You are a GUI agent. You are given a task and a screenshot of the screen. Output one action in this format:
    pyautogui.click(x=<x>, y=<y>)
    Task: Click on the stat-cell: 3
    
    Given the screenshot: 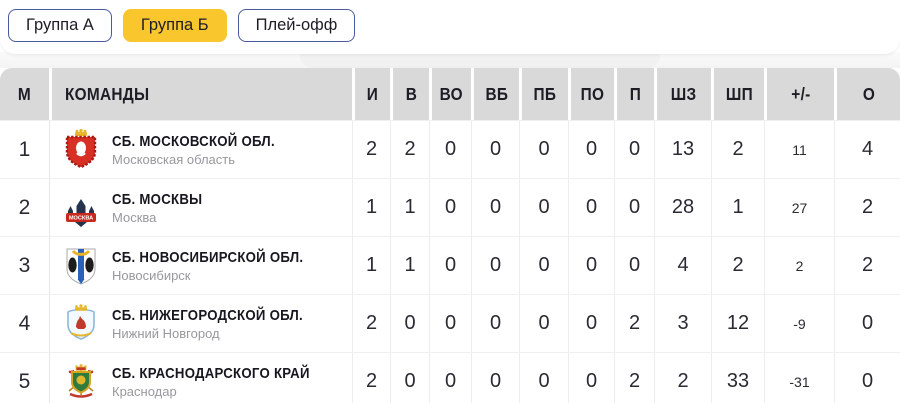 What is the action you would take?
    pyautogui.click(x=682, y=323)
    